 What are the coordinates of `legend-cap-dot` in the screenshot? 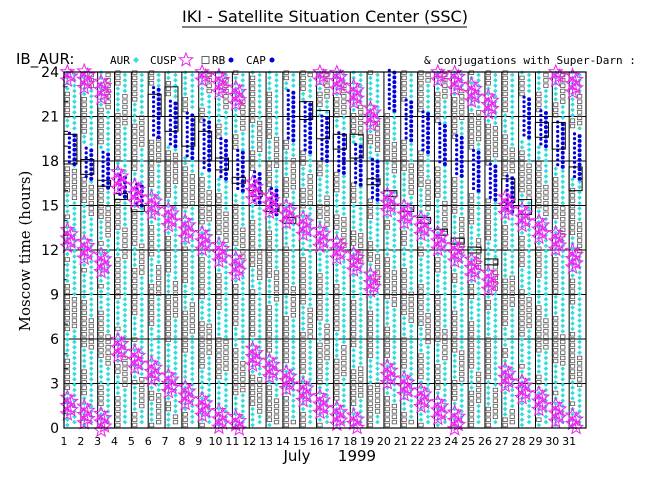 It's located at (231, 60).